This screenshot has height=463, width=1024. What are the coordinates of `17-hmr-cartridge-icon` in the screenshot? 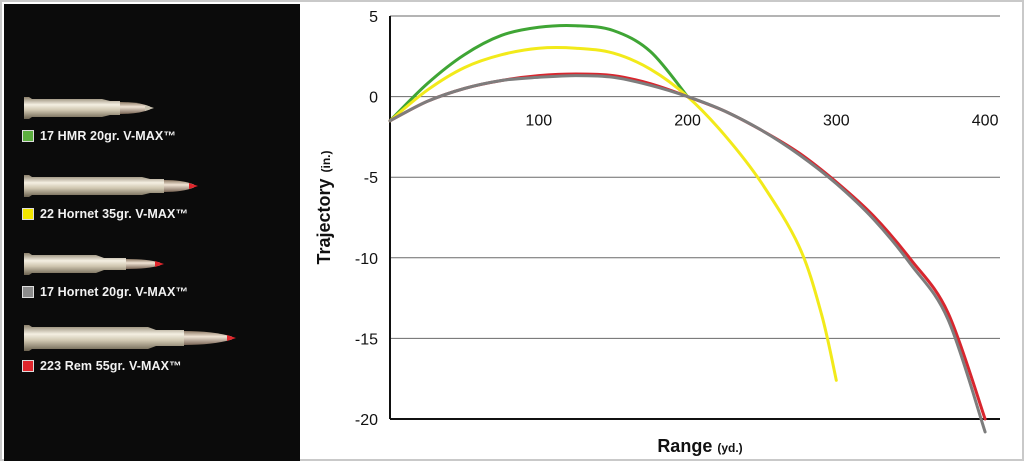 It's located at (89, 108).